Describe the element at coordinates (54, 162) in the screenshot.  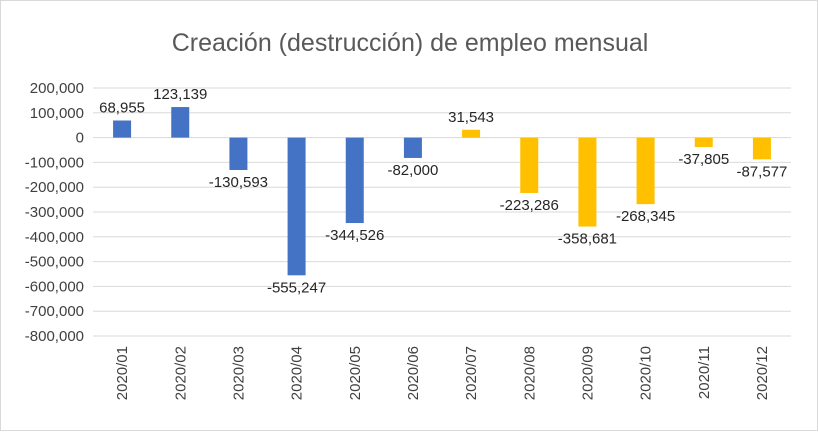
I see `y-tick-label: -100,000` at that location.